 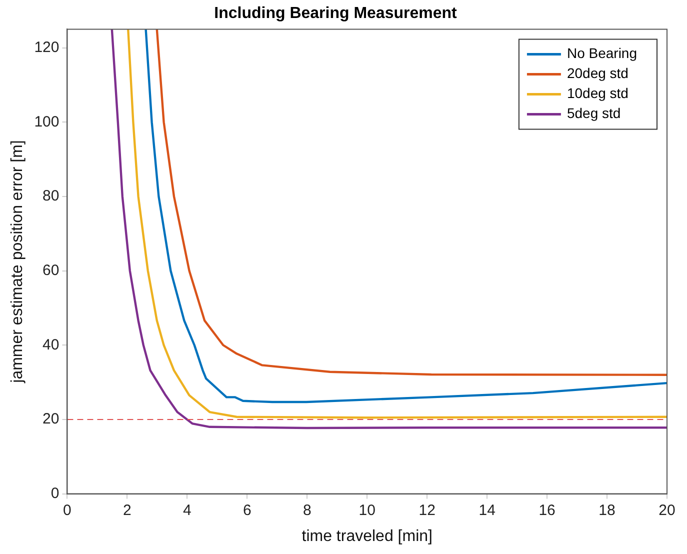 What do you see at coordinates (667, 510) in the screenshot?
I see `x-tick-label: 20` at bounding box center [667, 510].